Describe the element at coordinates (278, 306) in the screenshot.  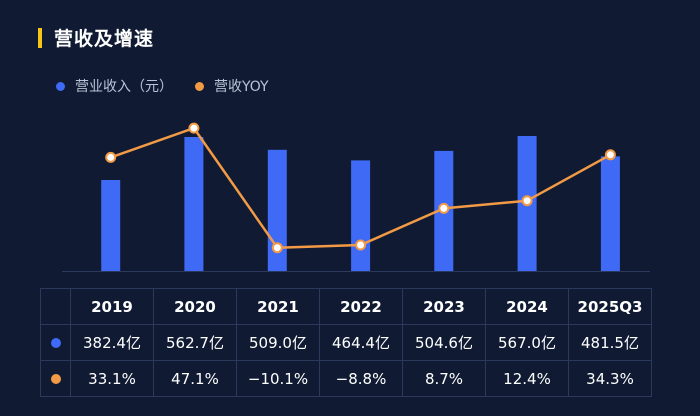
I see `table-header-cell: 2021` at that location.